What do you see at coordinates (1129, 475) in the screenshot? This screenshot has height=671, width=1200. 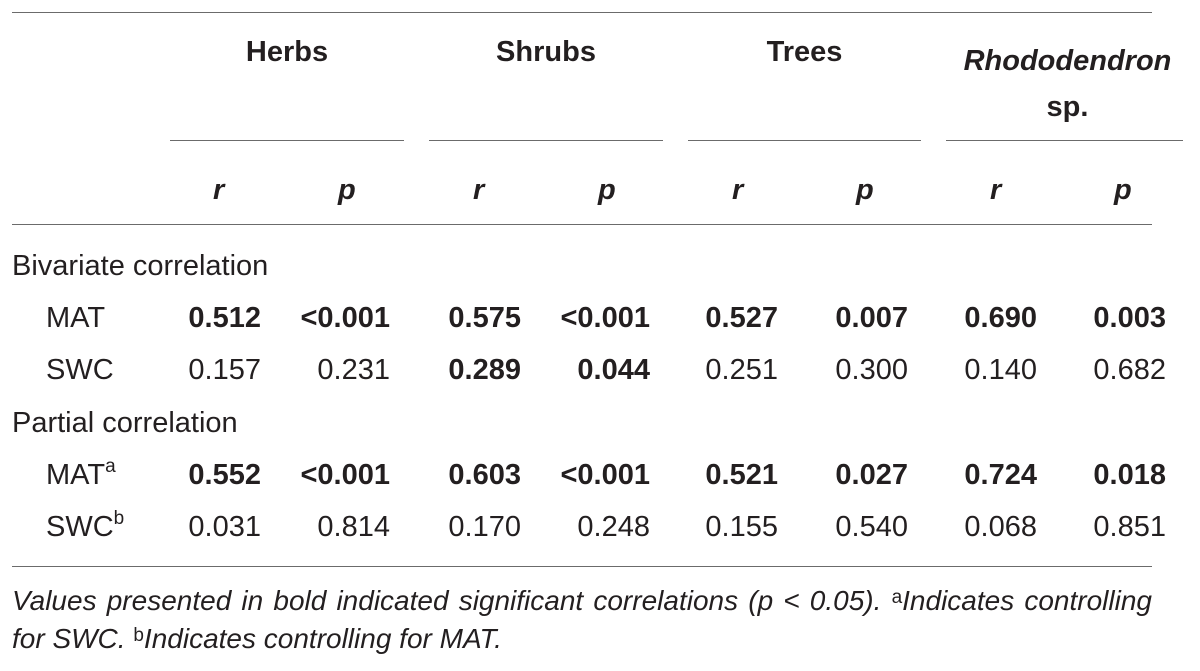 I see `table-cell: 0.018` at bounding box center [1129, 475].